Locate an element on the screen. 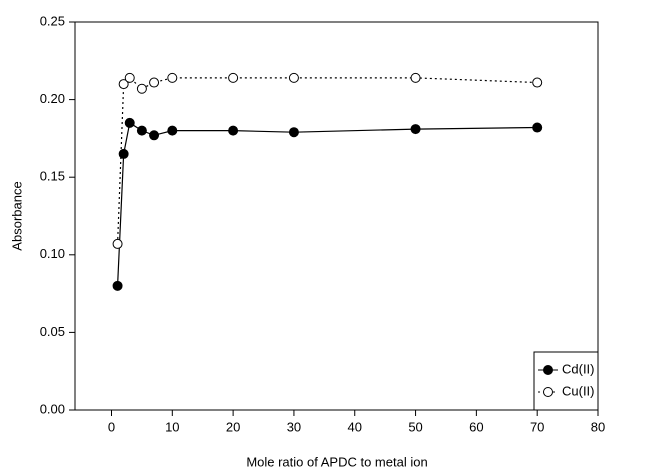 Image resolution: width=648 pixels, height=475 pixels. y-tick-label: 0.10 is located at coordinates (52, 253).